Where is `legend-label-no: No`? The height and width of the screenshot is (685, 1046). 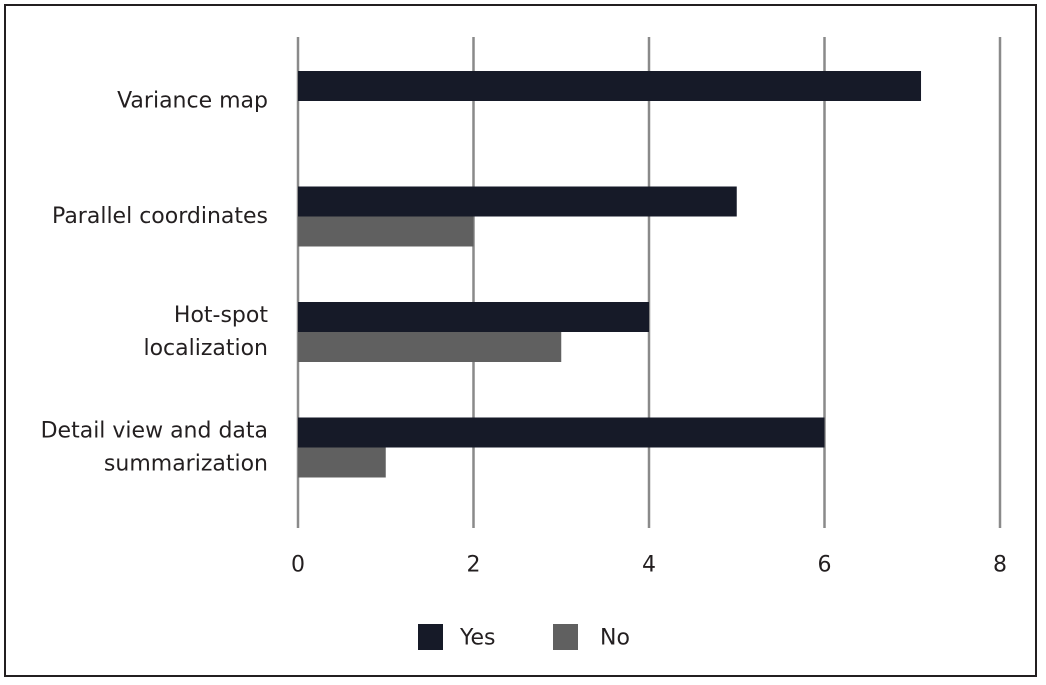
legend-label-no: No is located at coordinates (615, 638).